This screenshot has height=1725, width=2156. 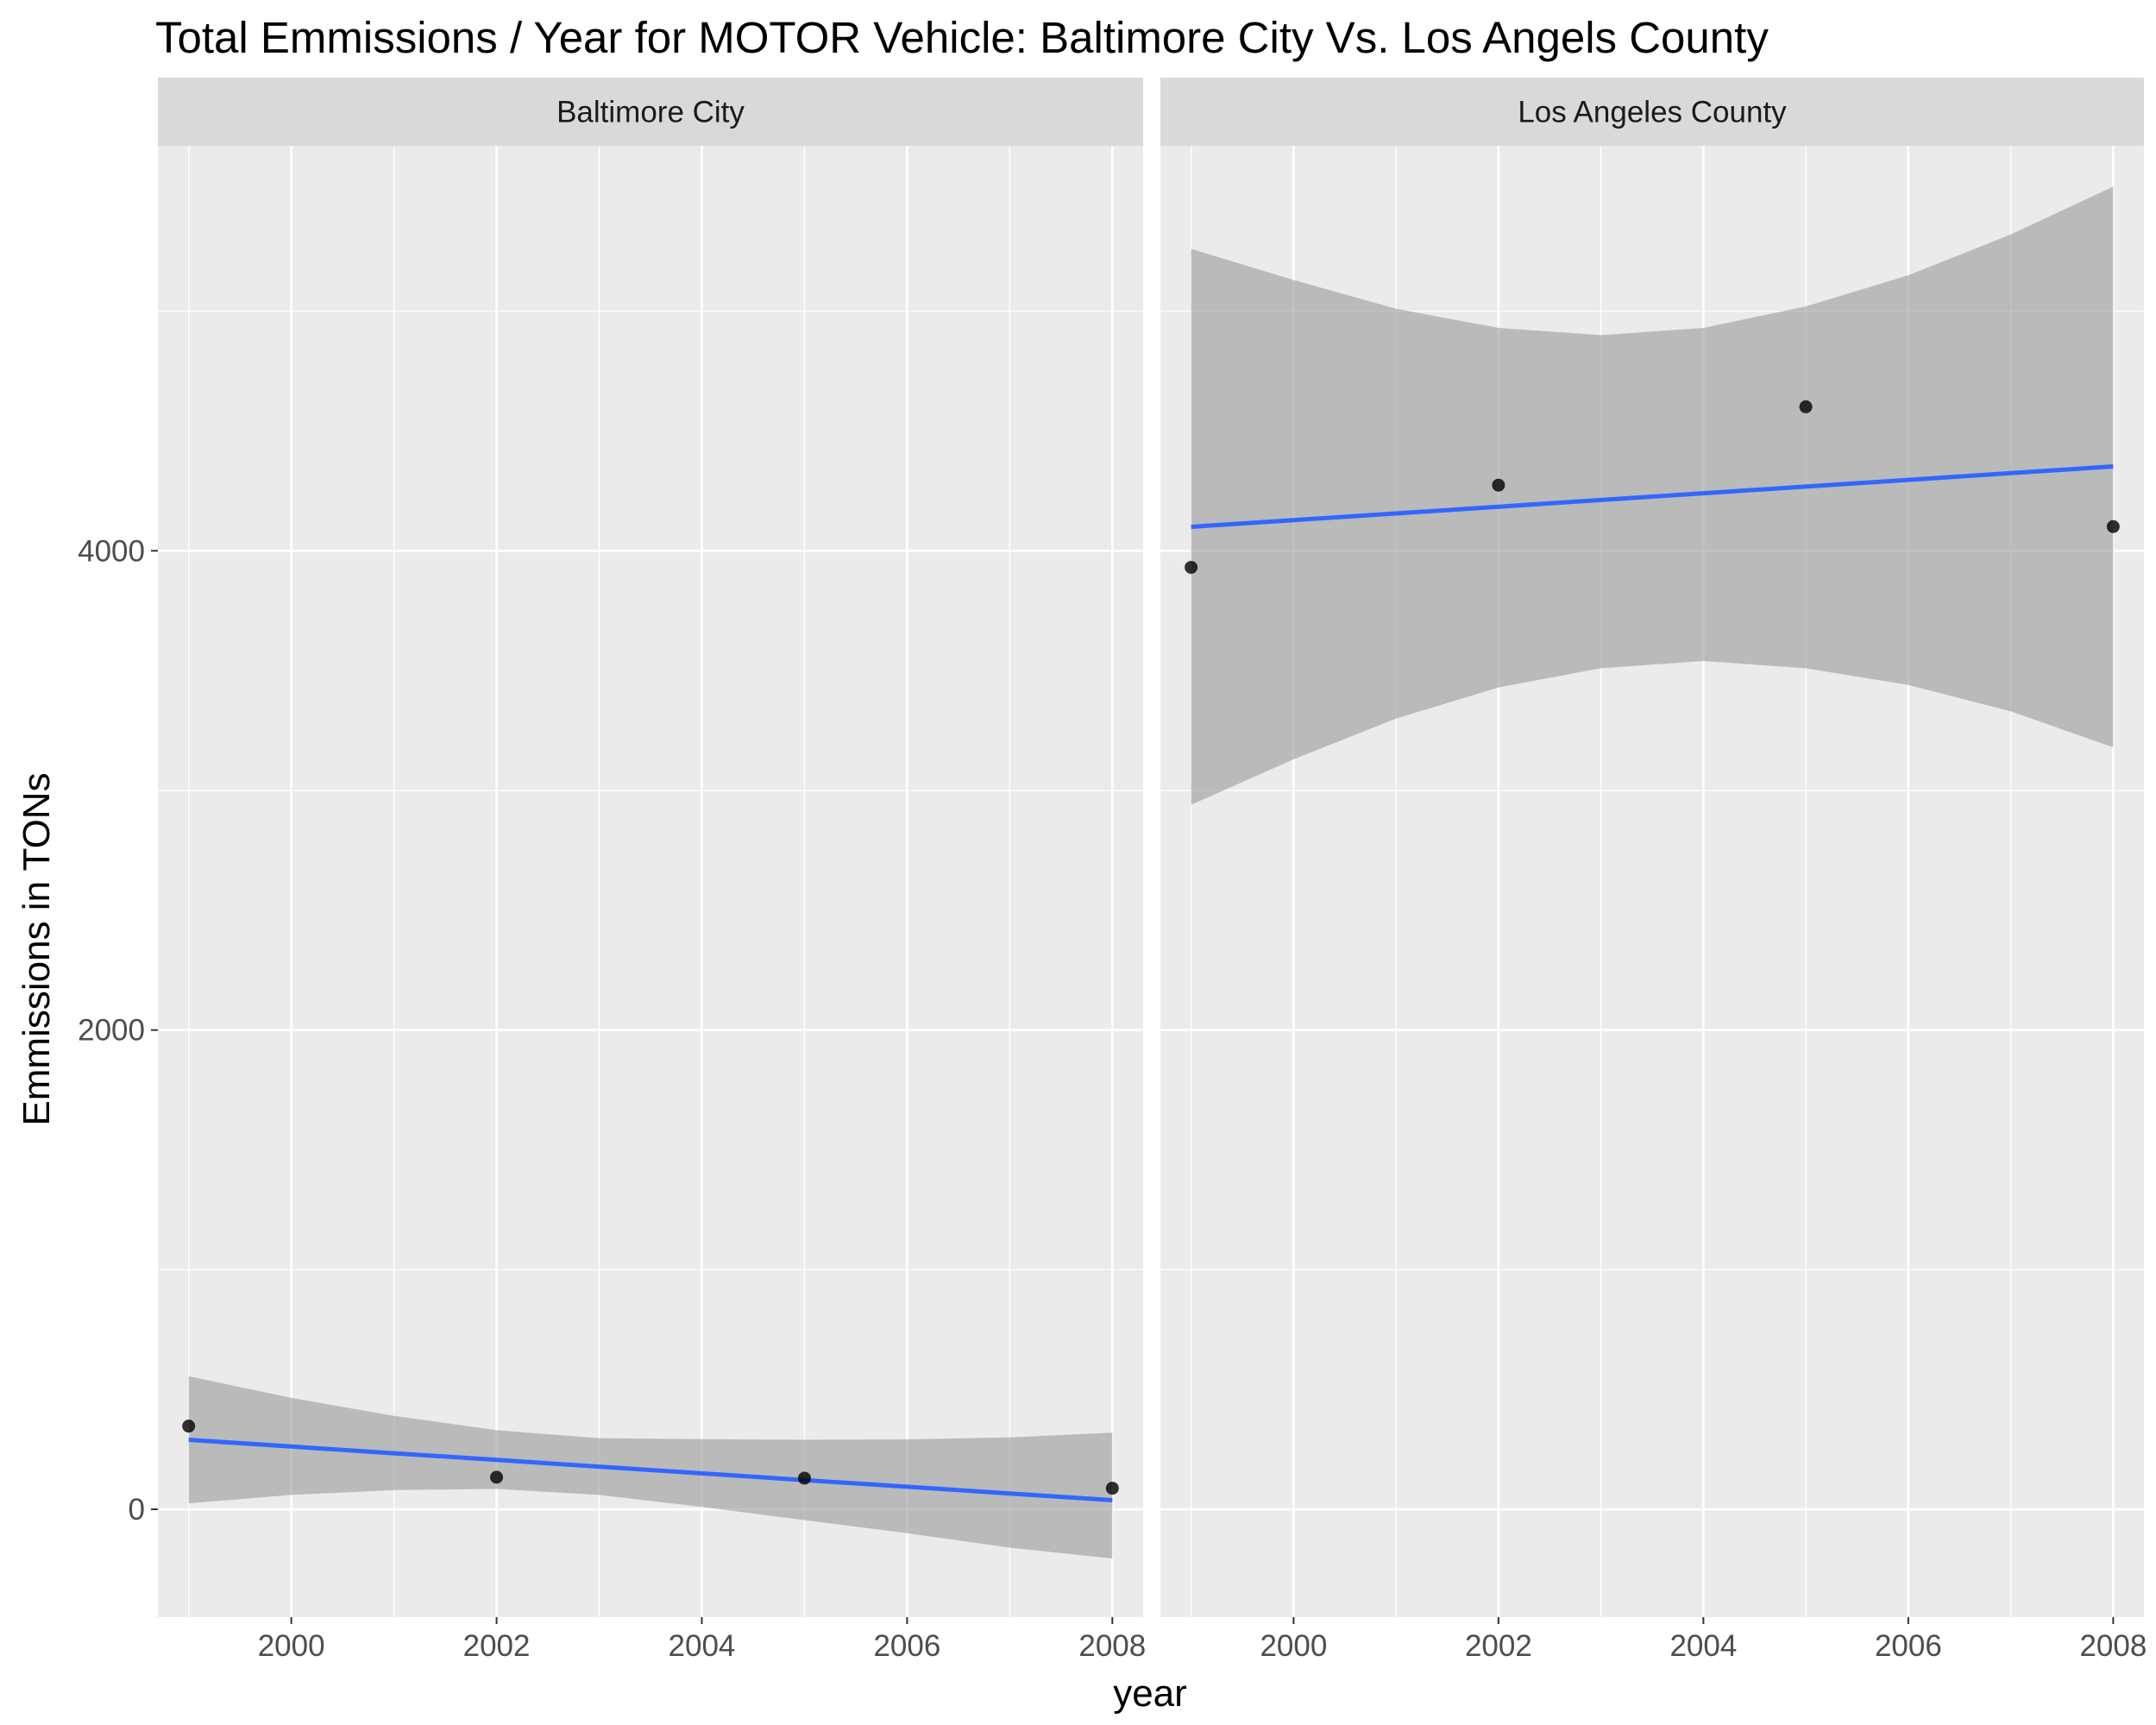 I want to click on y-tick-label: 0, so click(x=137, y=1510).